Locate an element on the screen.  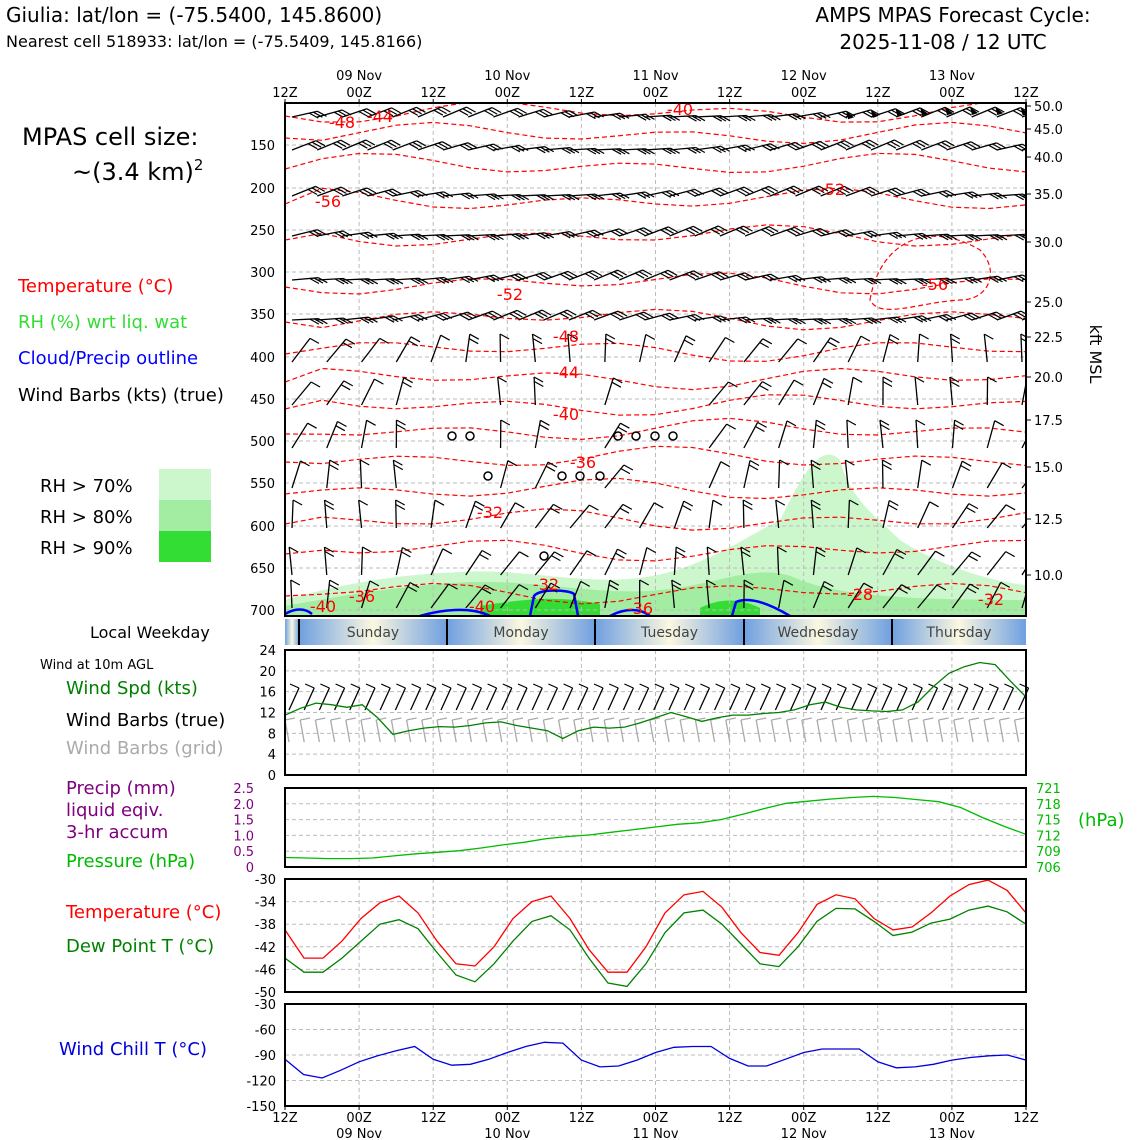
true-wind-barb is located at coordinates (370, 699).